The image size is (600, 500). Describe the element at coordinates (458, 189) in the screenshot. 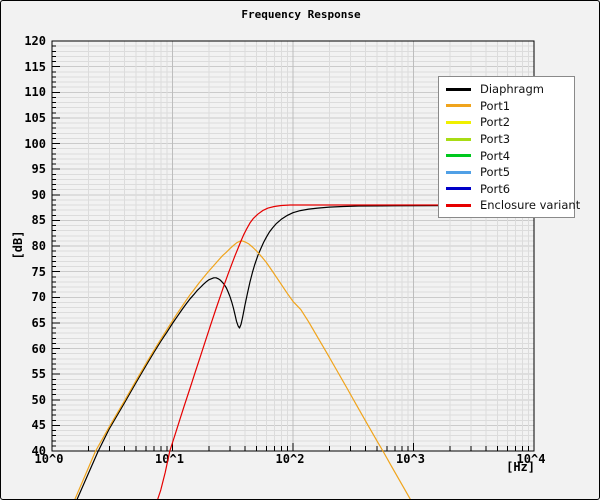

I see `legend-color-line-port6` at that location.